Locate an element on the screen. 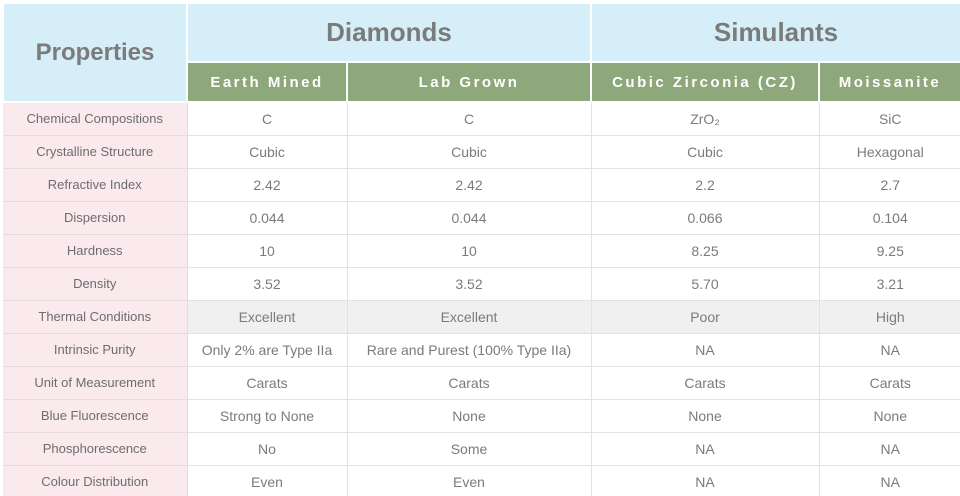 The height and width of the screenshot is (496, 960). property-cell: Dispersion is located at coordinates (95, 217).